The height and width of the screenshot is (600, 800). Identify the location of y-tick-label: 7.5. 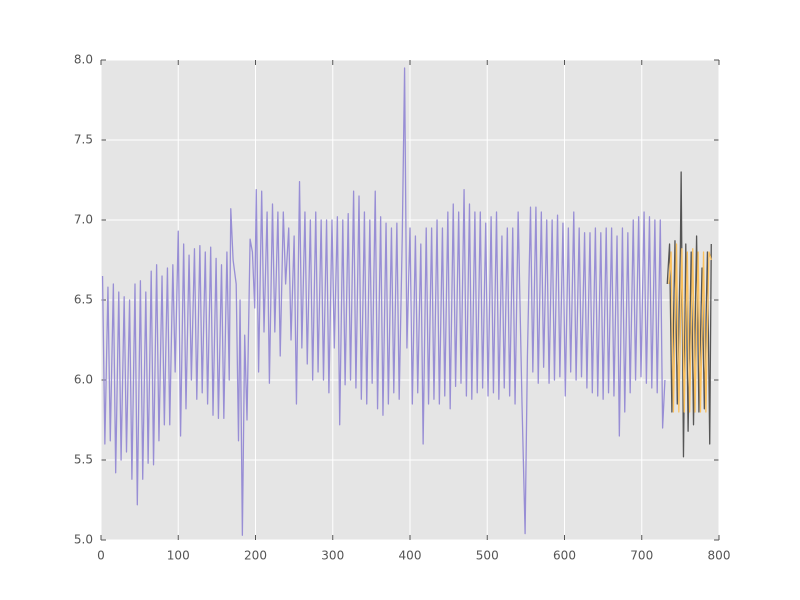
(83, 140).